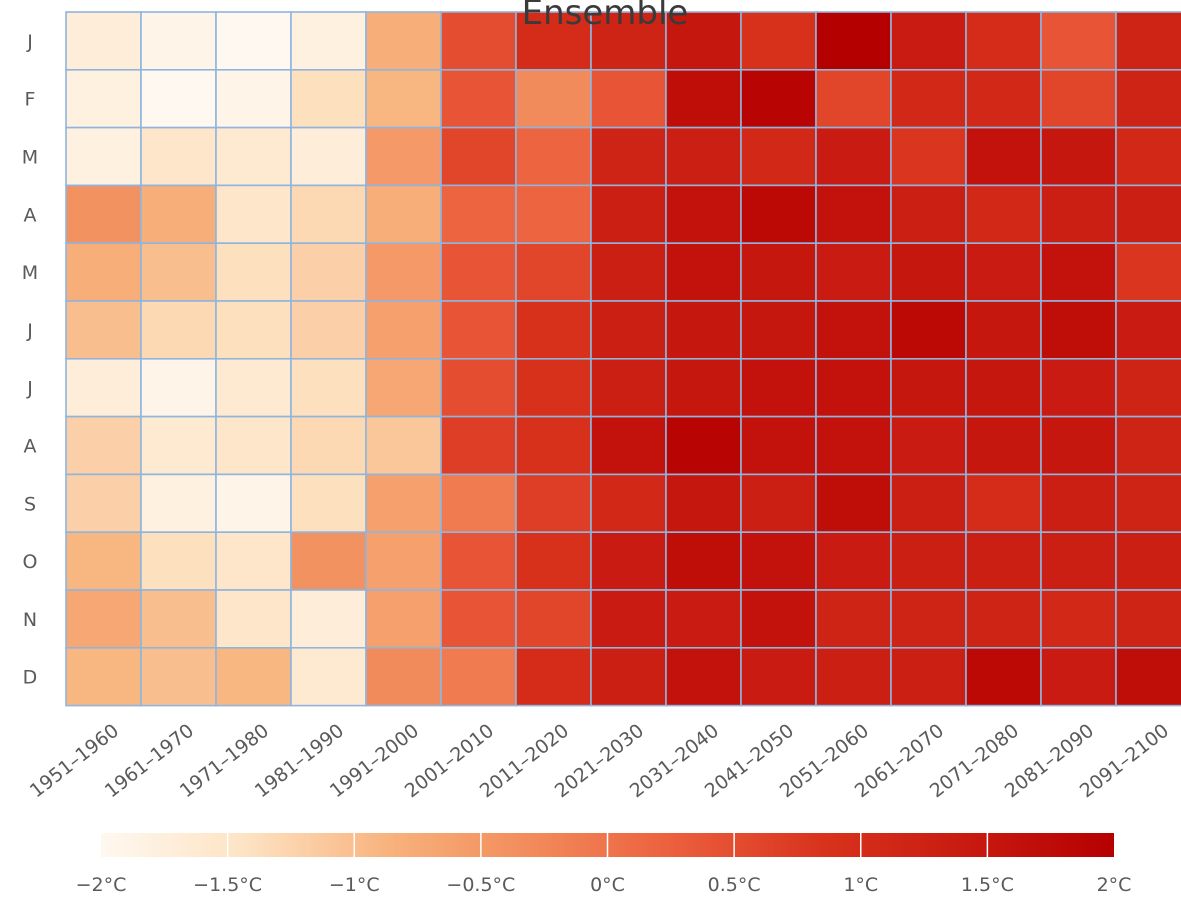  I want to click on color-scale-tick-label: 0°C, so click(607, 885).